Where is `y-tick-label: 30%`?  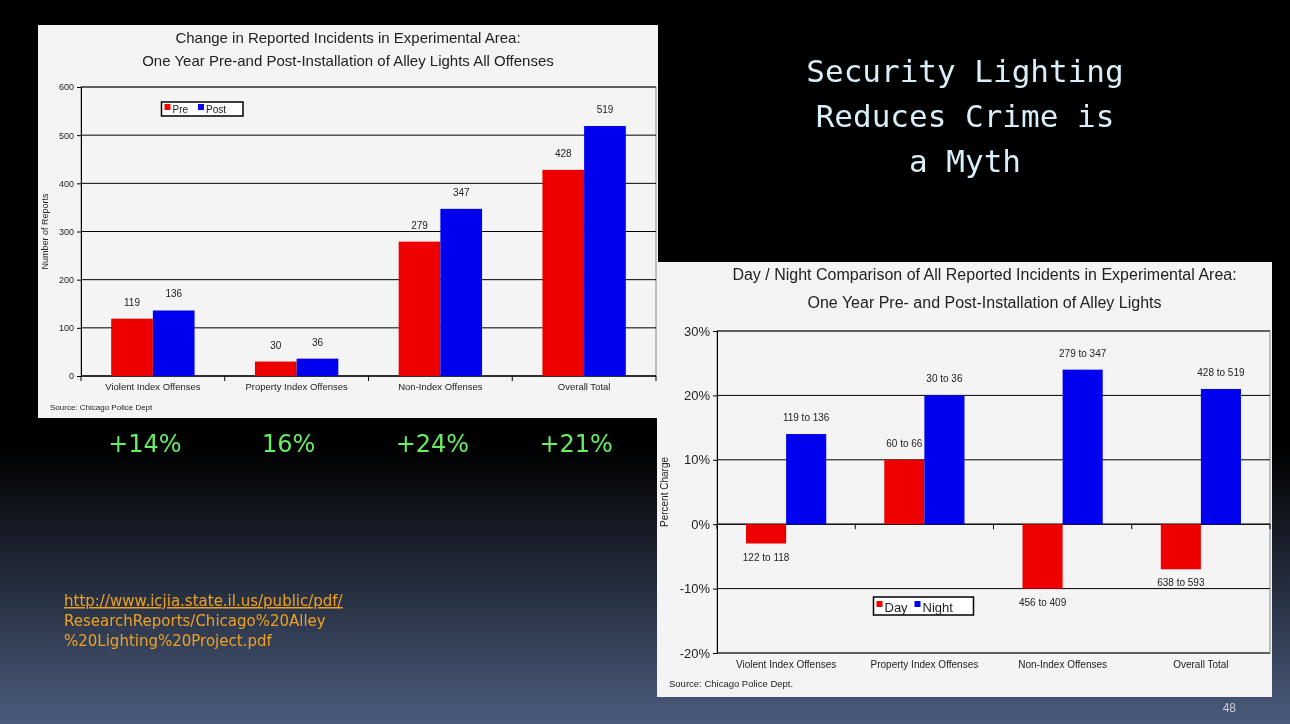
y-tick-label: 30% is located at coordinates (697, 331).